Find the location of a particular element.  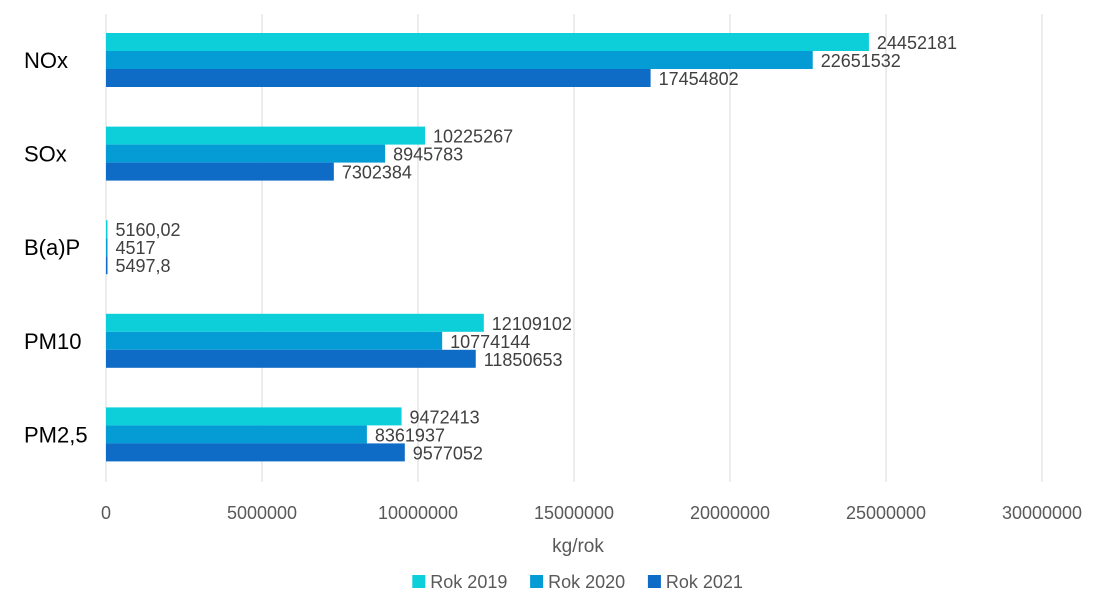

data-label: 8945783 is located at coordinates (428, 155).